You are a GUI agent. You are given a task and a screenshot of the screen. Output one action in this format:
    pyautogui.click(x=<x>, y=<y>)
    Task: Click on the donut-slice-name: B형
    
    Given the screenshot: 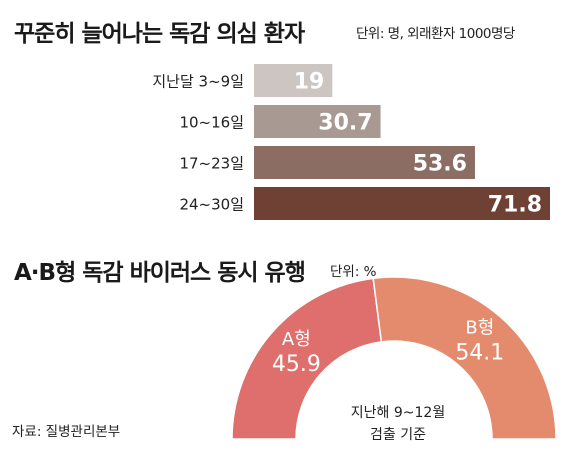 What is the action you would take?
    pyautogui.click(x=479, y=327)
    